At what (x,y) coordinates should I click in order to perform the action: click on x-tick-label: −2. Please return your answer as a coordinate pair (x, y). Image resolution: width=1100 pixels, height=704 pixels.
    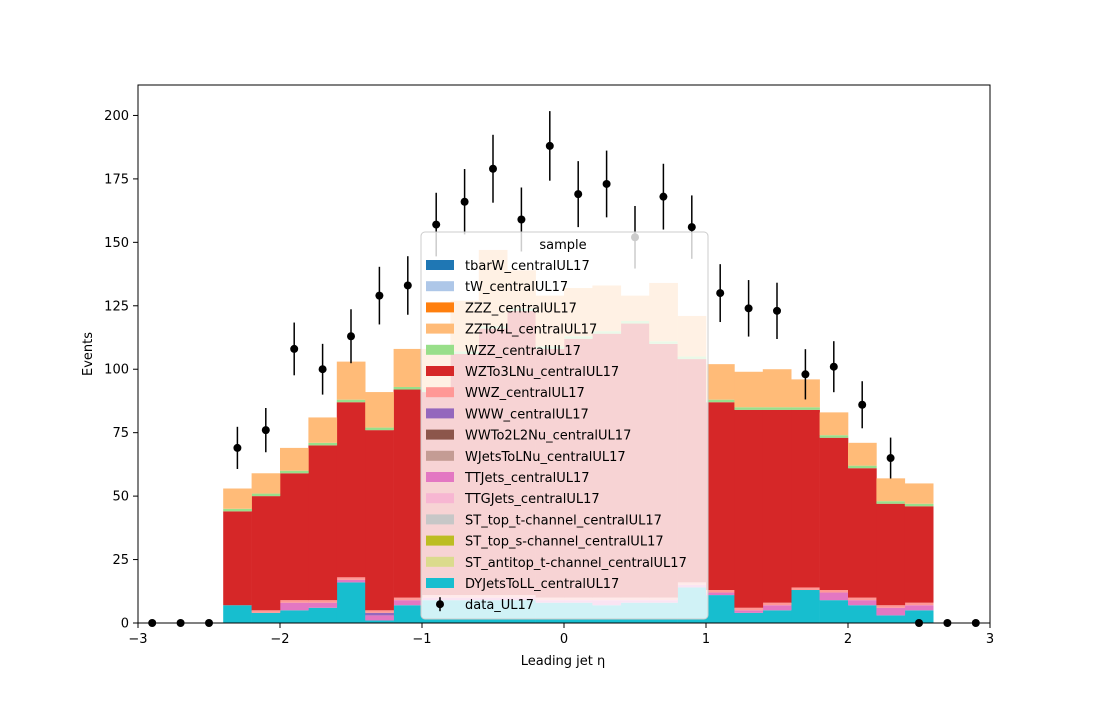
    Looking at the image, I should click on (279, 639).